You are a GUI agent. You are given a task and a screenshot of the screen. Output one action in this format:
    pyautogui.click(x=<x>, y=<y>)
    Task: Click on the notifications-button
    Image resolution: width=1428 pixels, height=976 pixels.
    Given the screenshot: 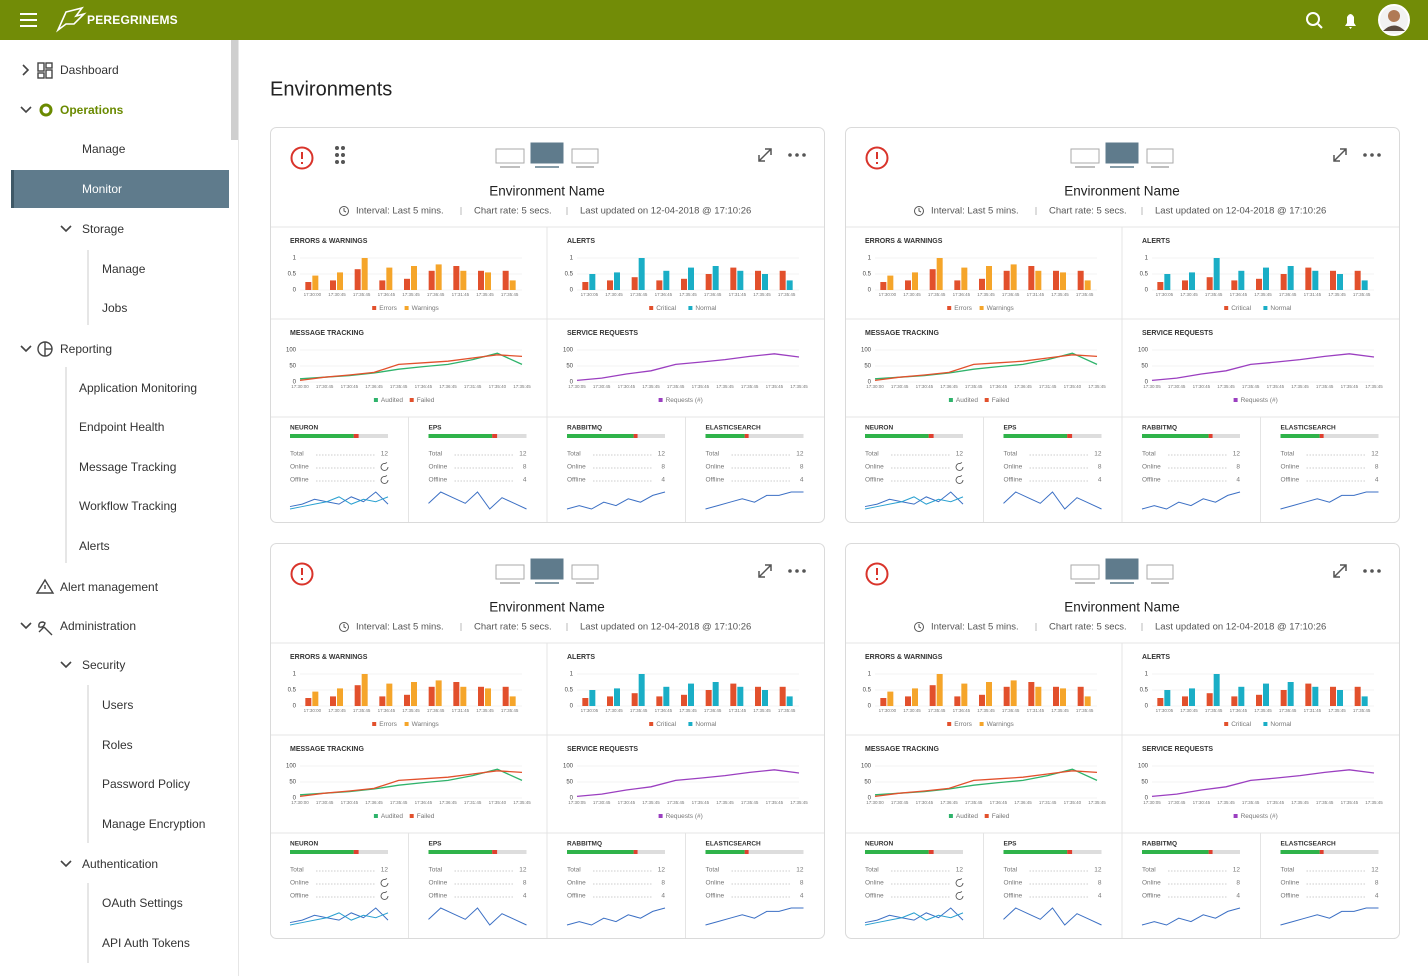 What is the action you would take?
    pyautogui.click(x=1350, y=21)
    